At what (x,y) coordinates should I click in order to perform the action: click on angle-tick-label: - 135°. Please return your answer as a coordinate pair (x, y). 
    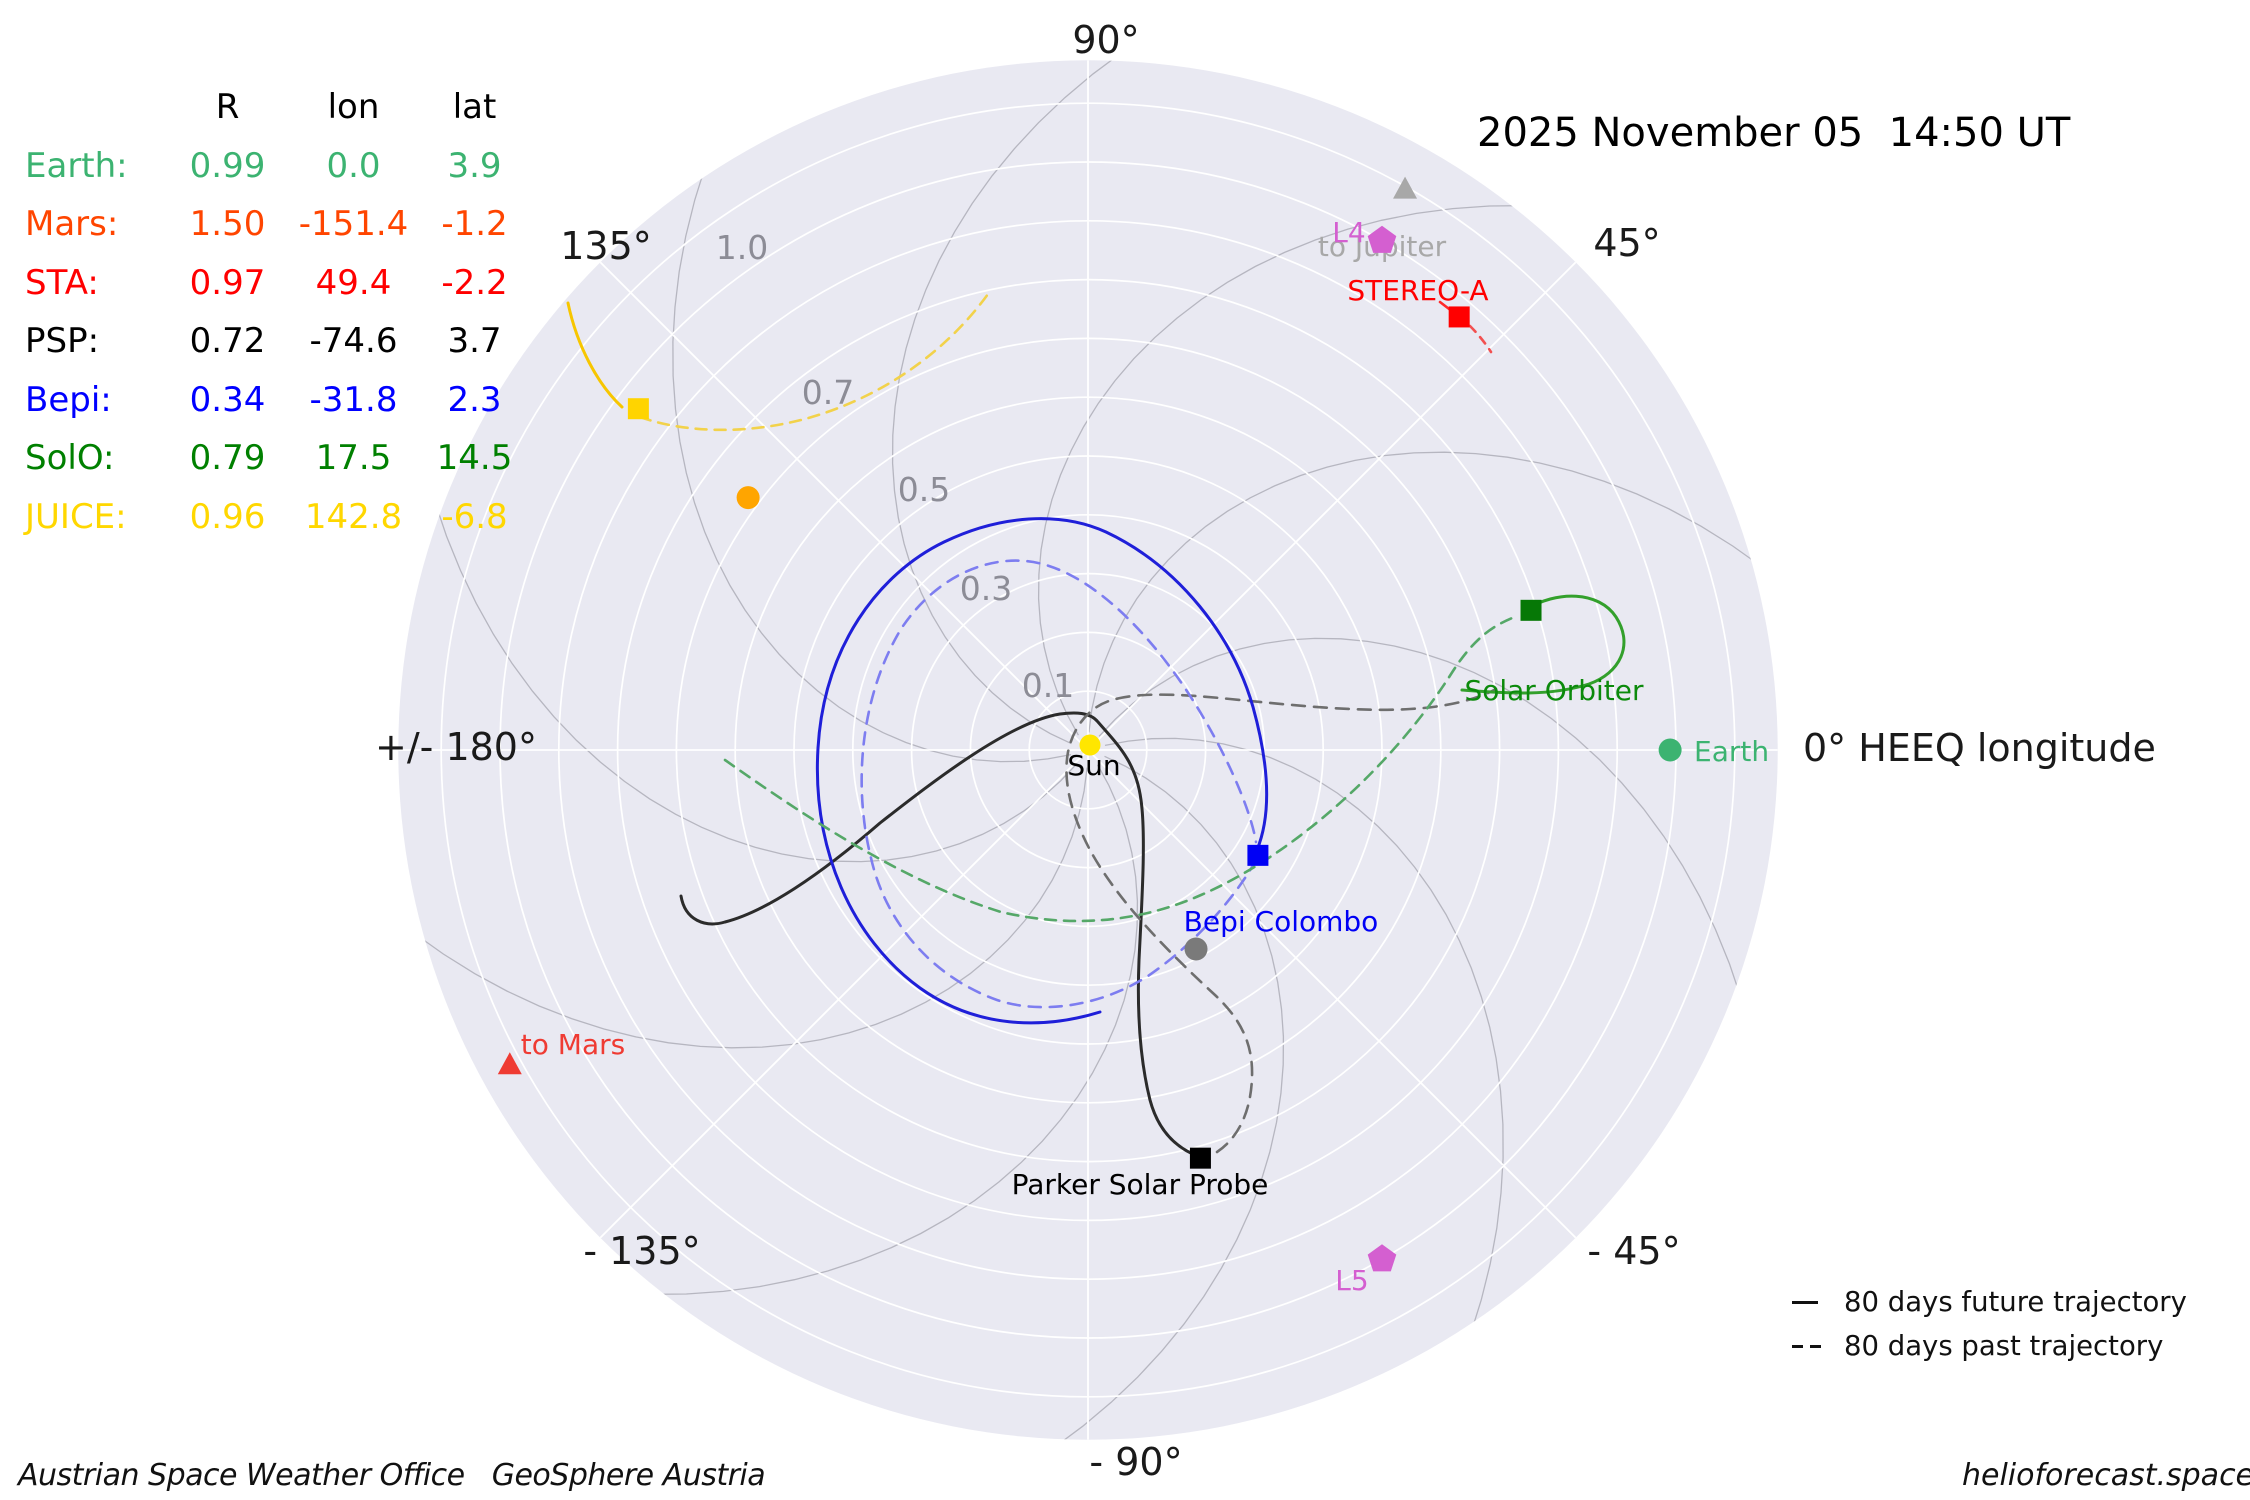
    Looking at the image, I should click on (641, 1251).